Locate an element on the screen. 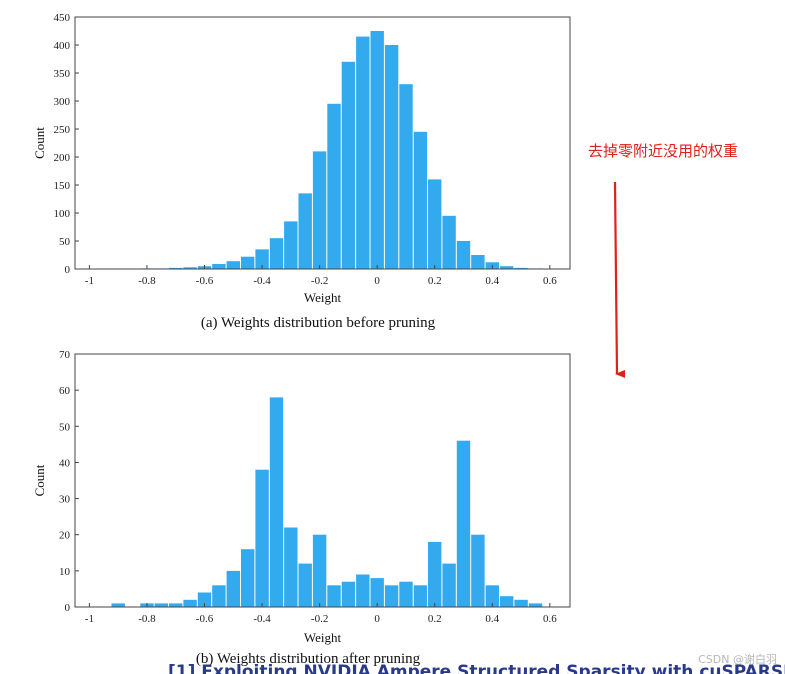 The image size is (785, 674). y-tick-label: 350 is located at coordinates (62, 74).